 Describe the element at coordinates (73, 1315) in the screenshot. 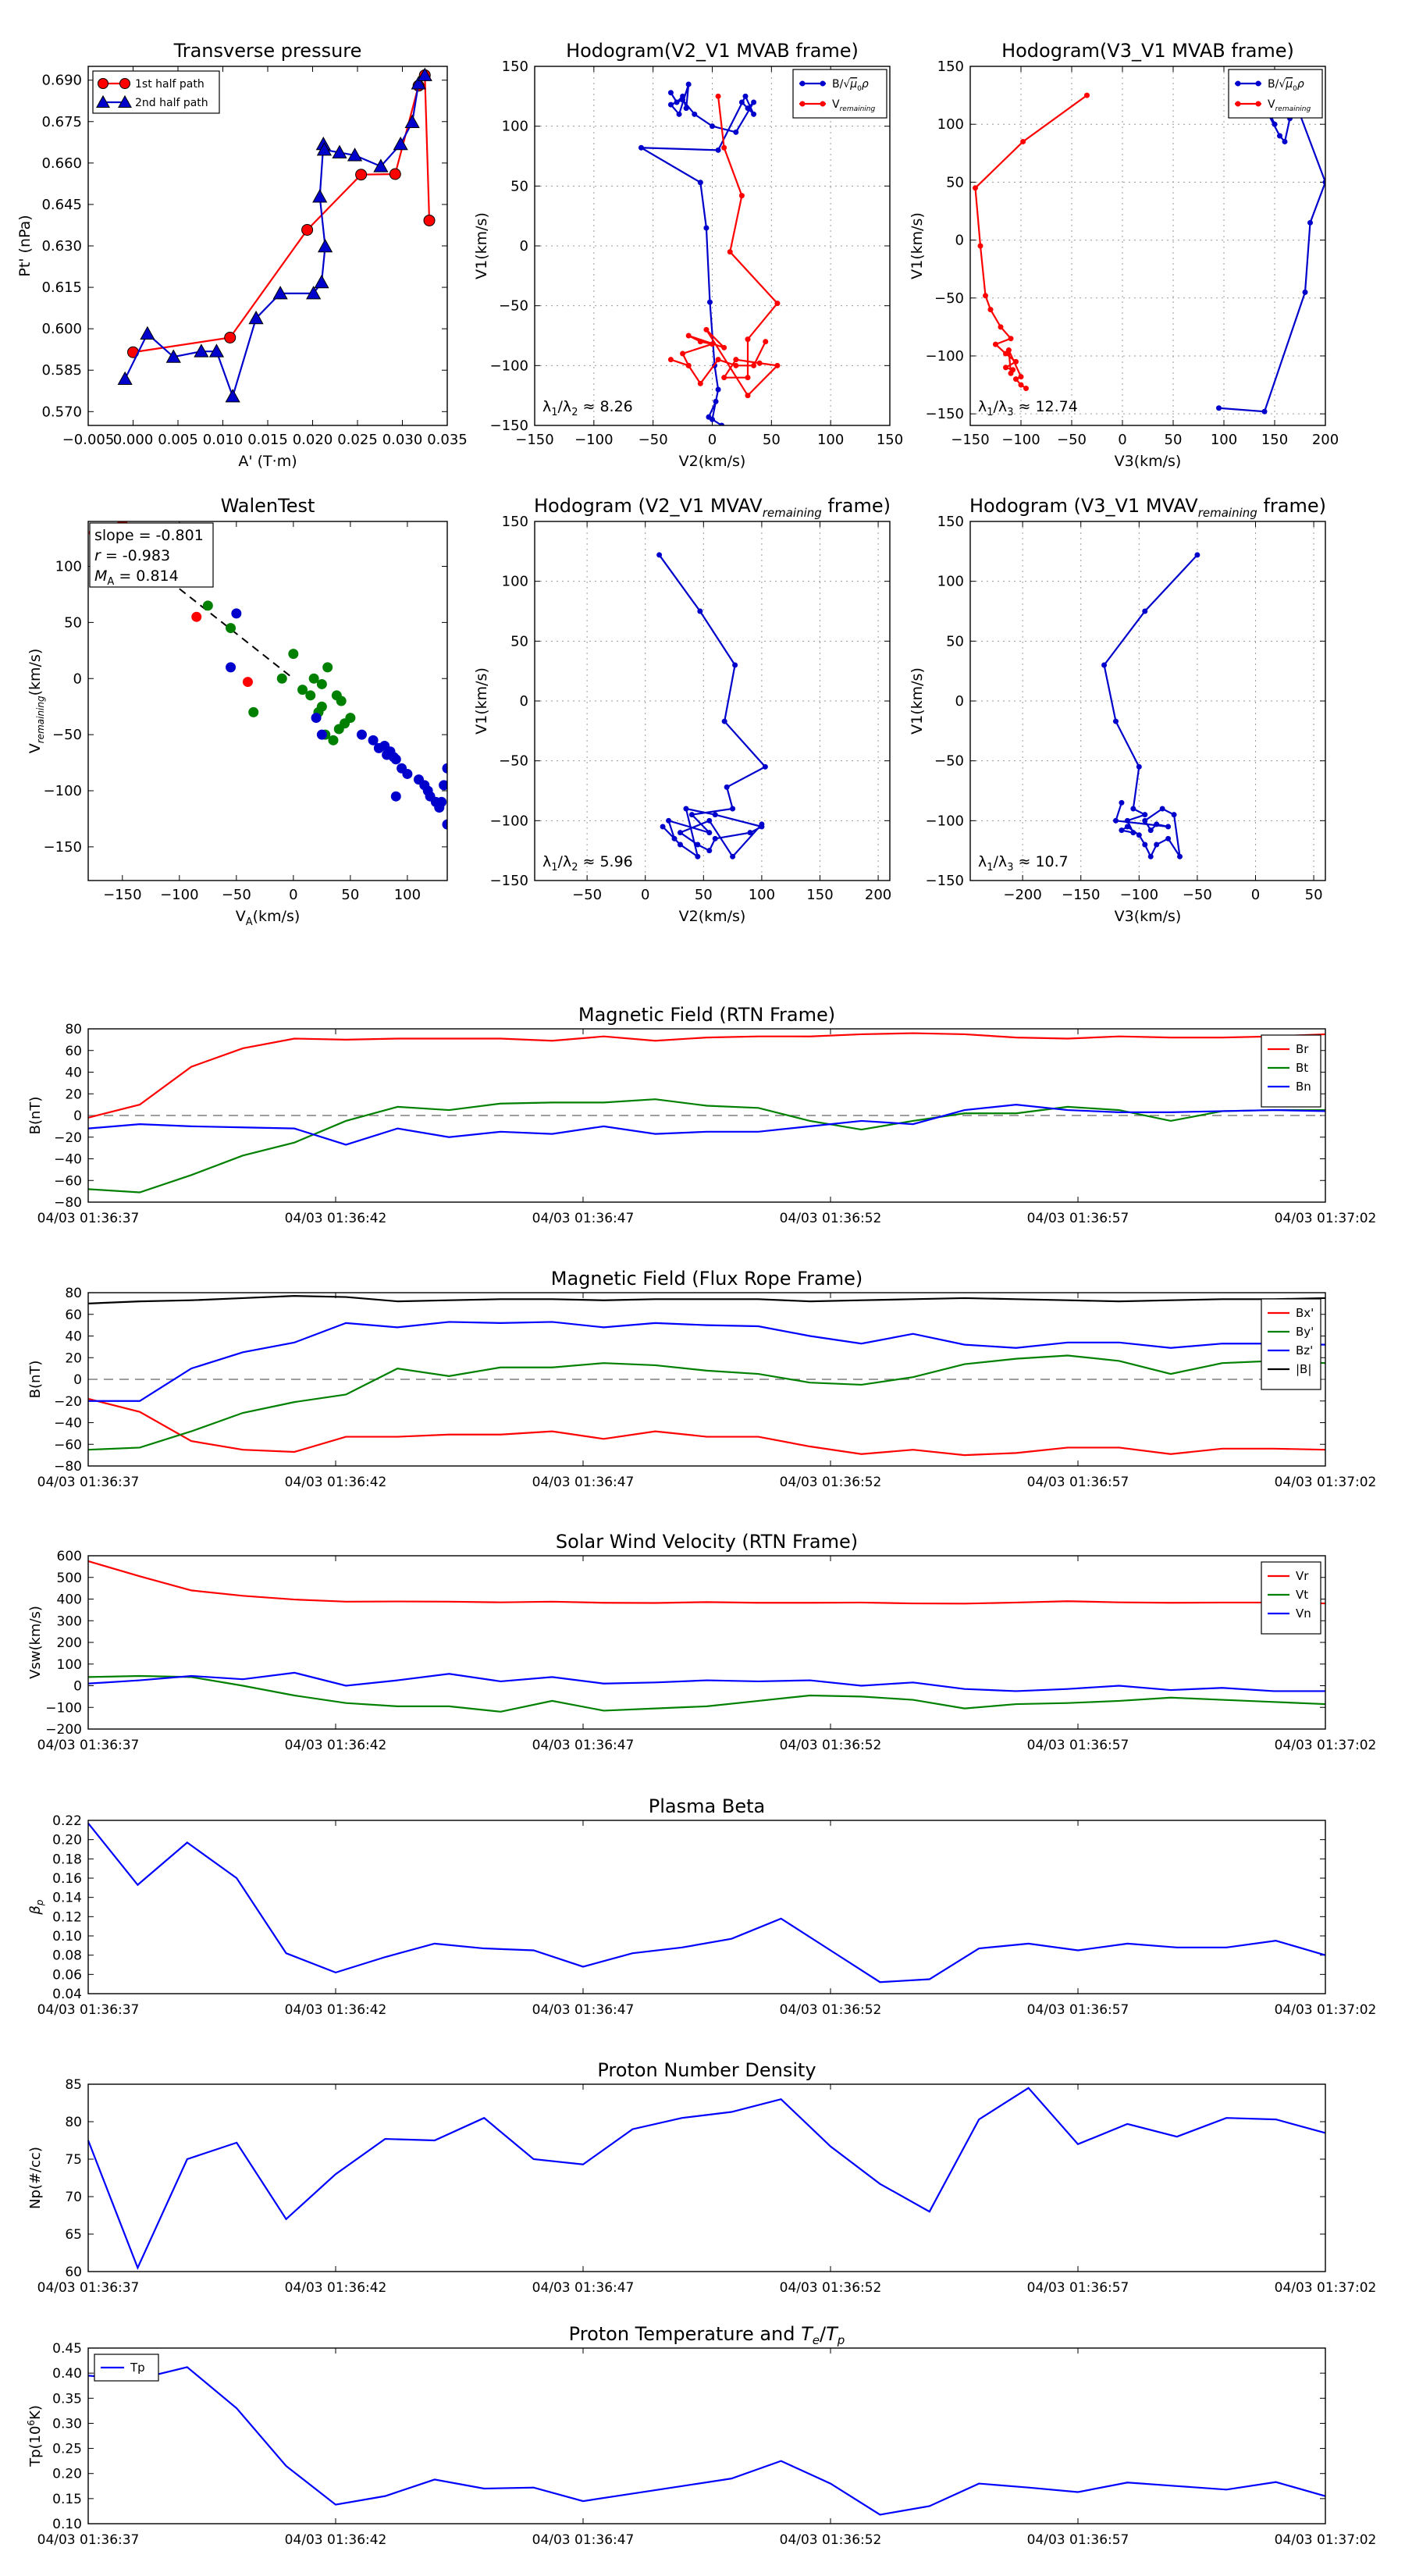

I see `magnetic-field-flux-rope-ytick-label: 60` at that location.